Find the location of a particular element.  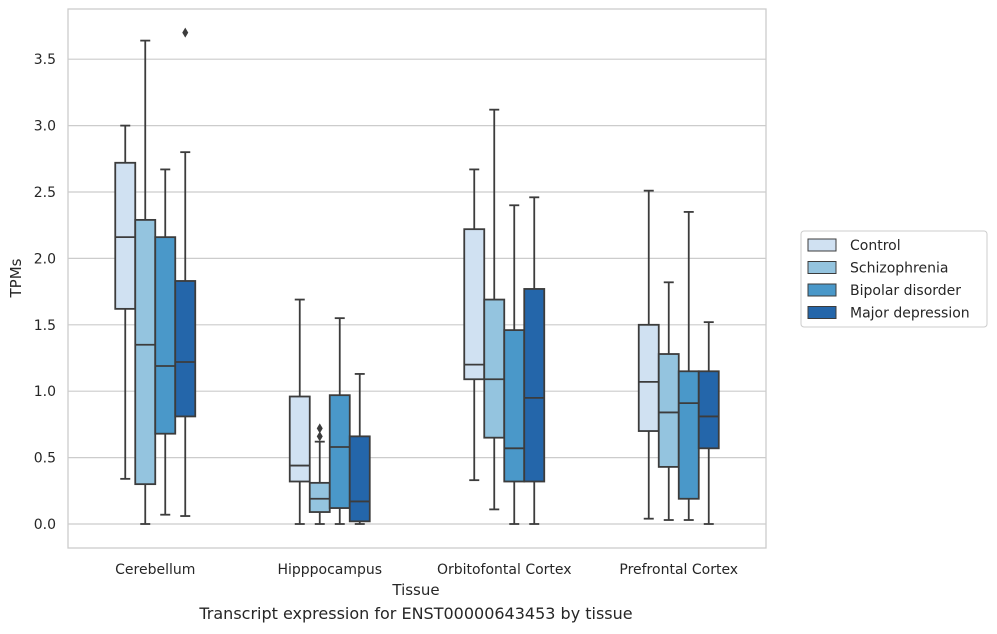

x-tick-label: Orbitofontal Cortex is located at coordinates (504, 570).